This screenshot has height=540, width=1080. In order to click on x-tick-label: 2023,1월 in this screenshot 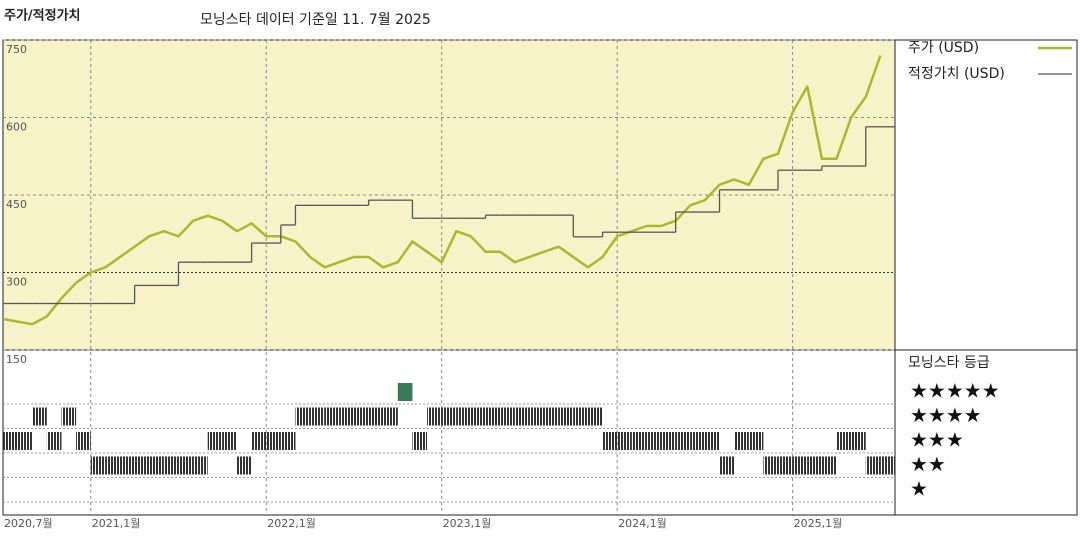, I will do `click(467, 523)`.